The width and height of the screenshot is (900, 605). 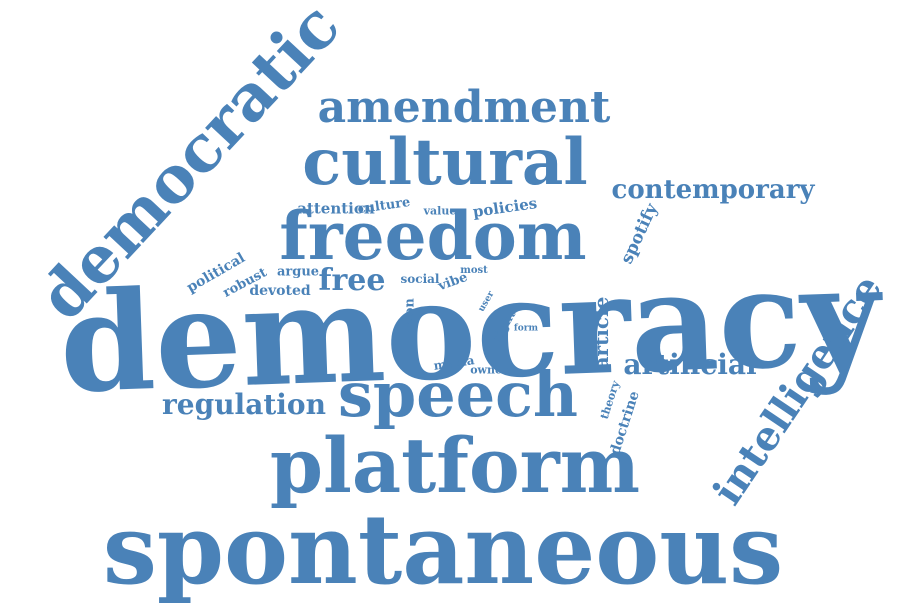 I want to click on word-amendment: amendment, so click(x=464, y=107).